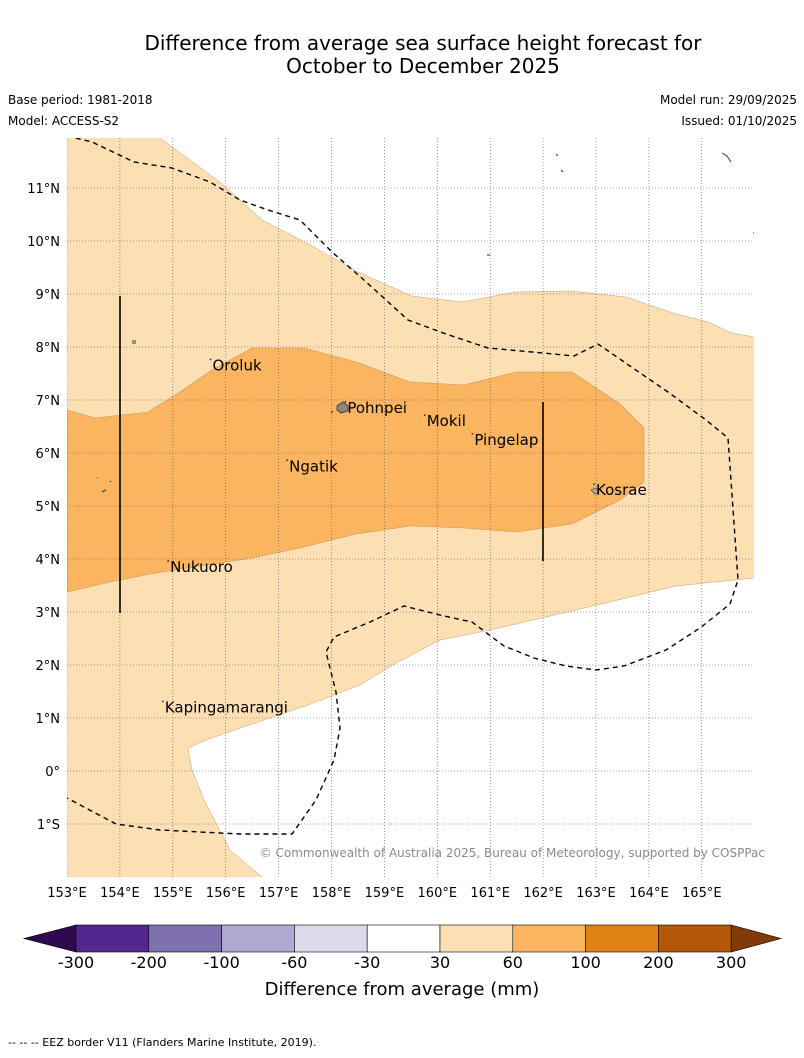 The image size is (804, 1058). I want to click on lon-tick-label: 159°E, so click(385, 893).